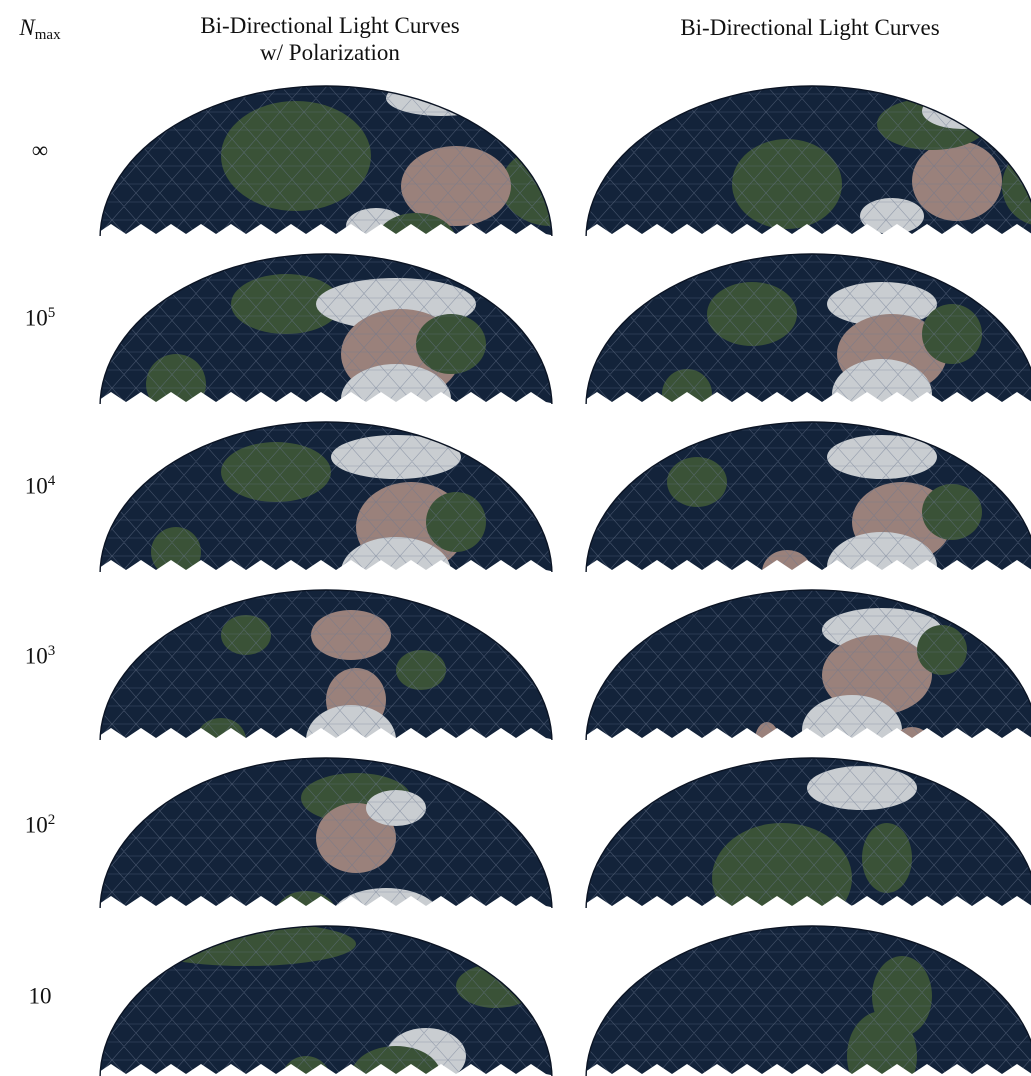 Image resolution: width=1031 pixels, height=1076 pixels. I want to click on map-panel-10-with-polarization, so click(326, 996).